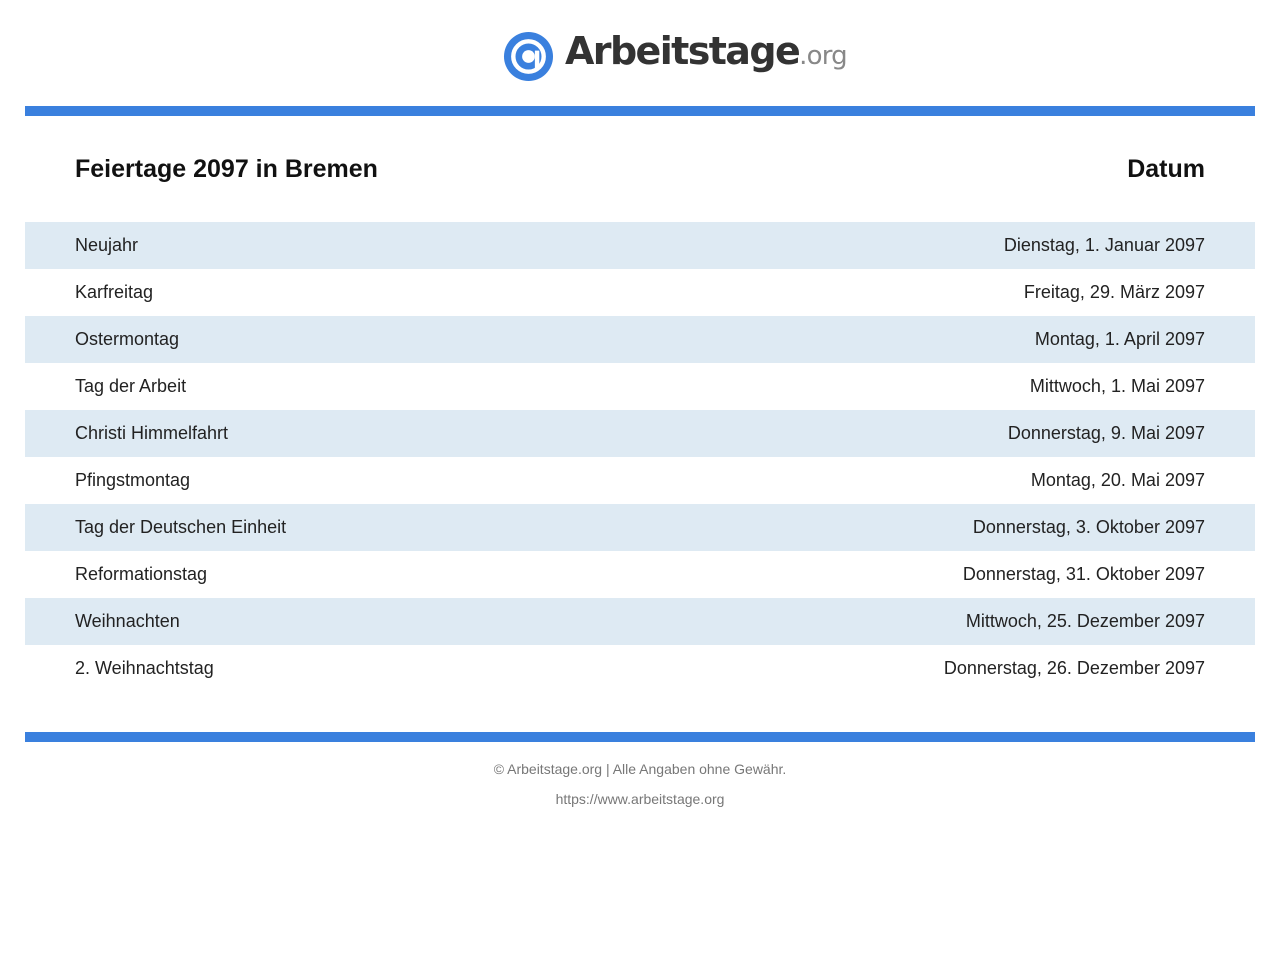 The height and width of the screenshot is (960, 1280). What do you see at coordinates (640, 737) in the screenshot?
I see `bottom-divider-bar` at bounding box center [640, 737].